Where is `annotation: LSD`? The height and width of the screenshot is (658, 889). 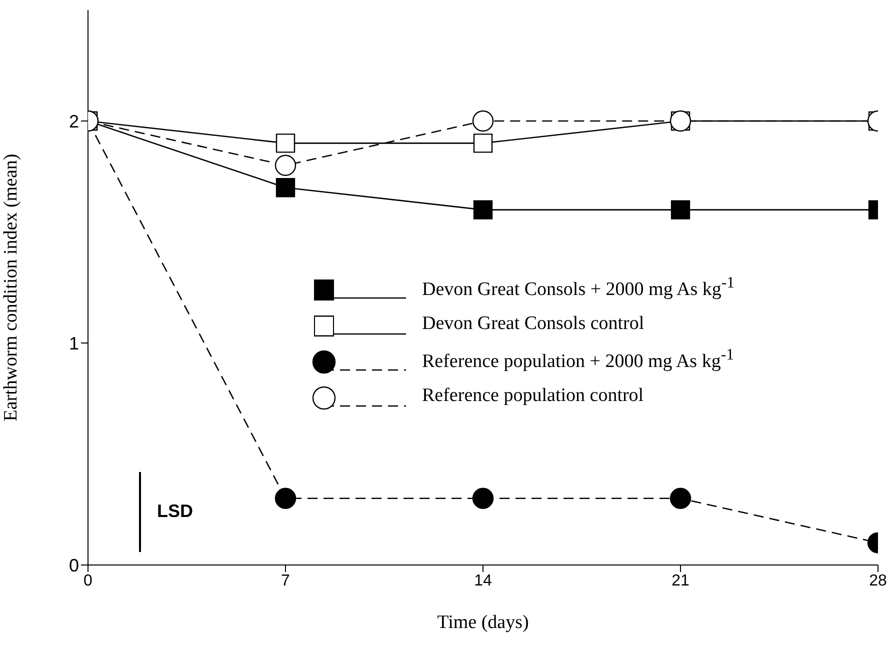 annotation: LSD is located at coordinates (175, 511).